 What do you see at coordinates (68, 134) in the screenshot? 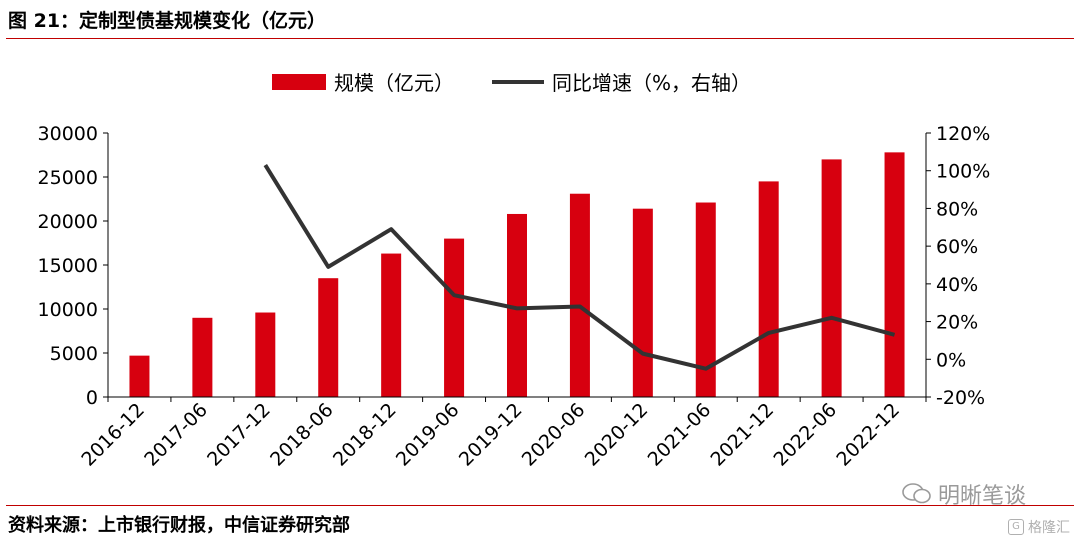
I see `left-tick-label: 30000` at bounding box center [68, 134].